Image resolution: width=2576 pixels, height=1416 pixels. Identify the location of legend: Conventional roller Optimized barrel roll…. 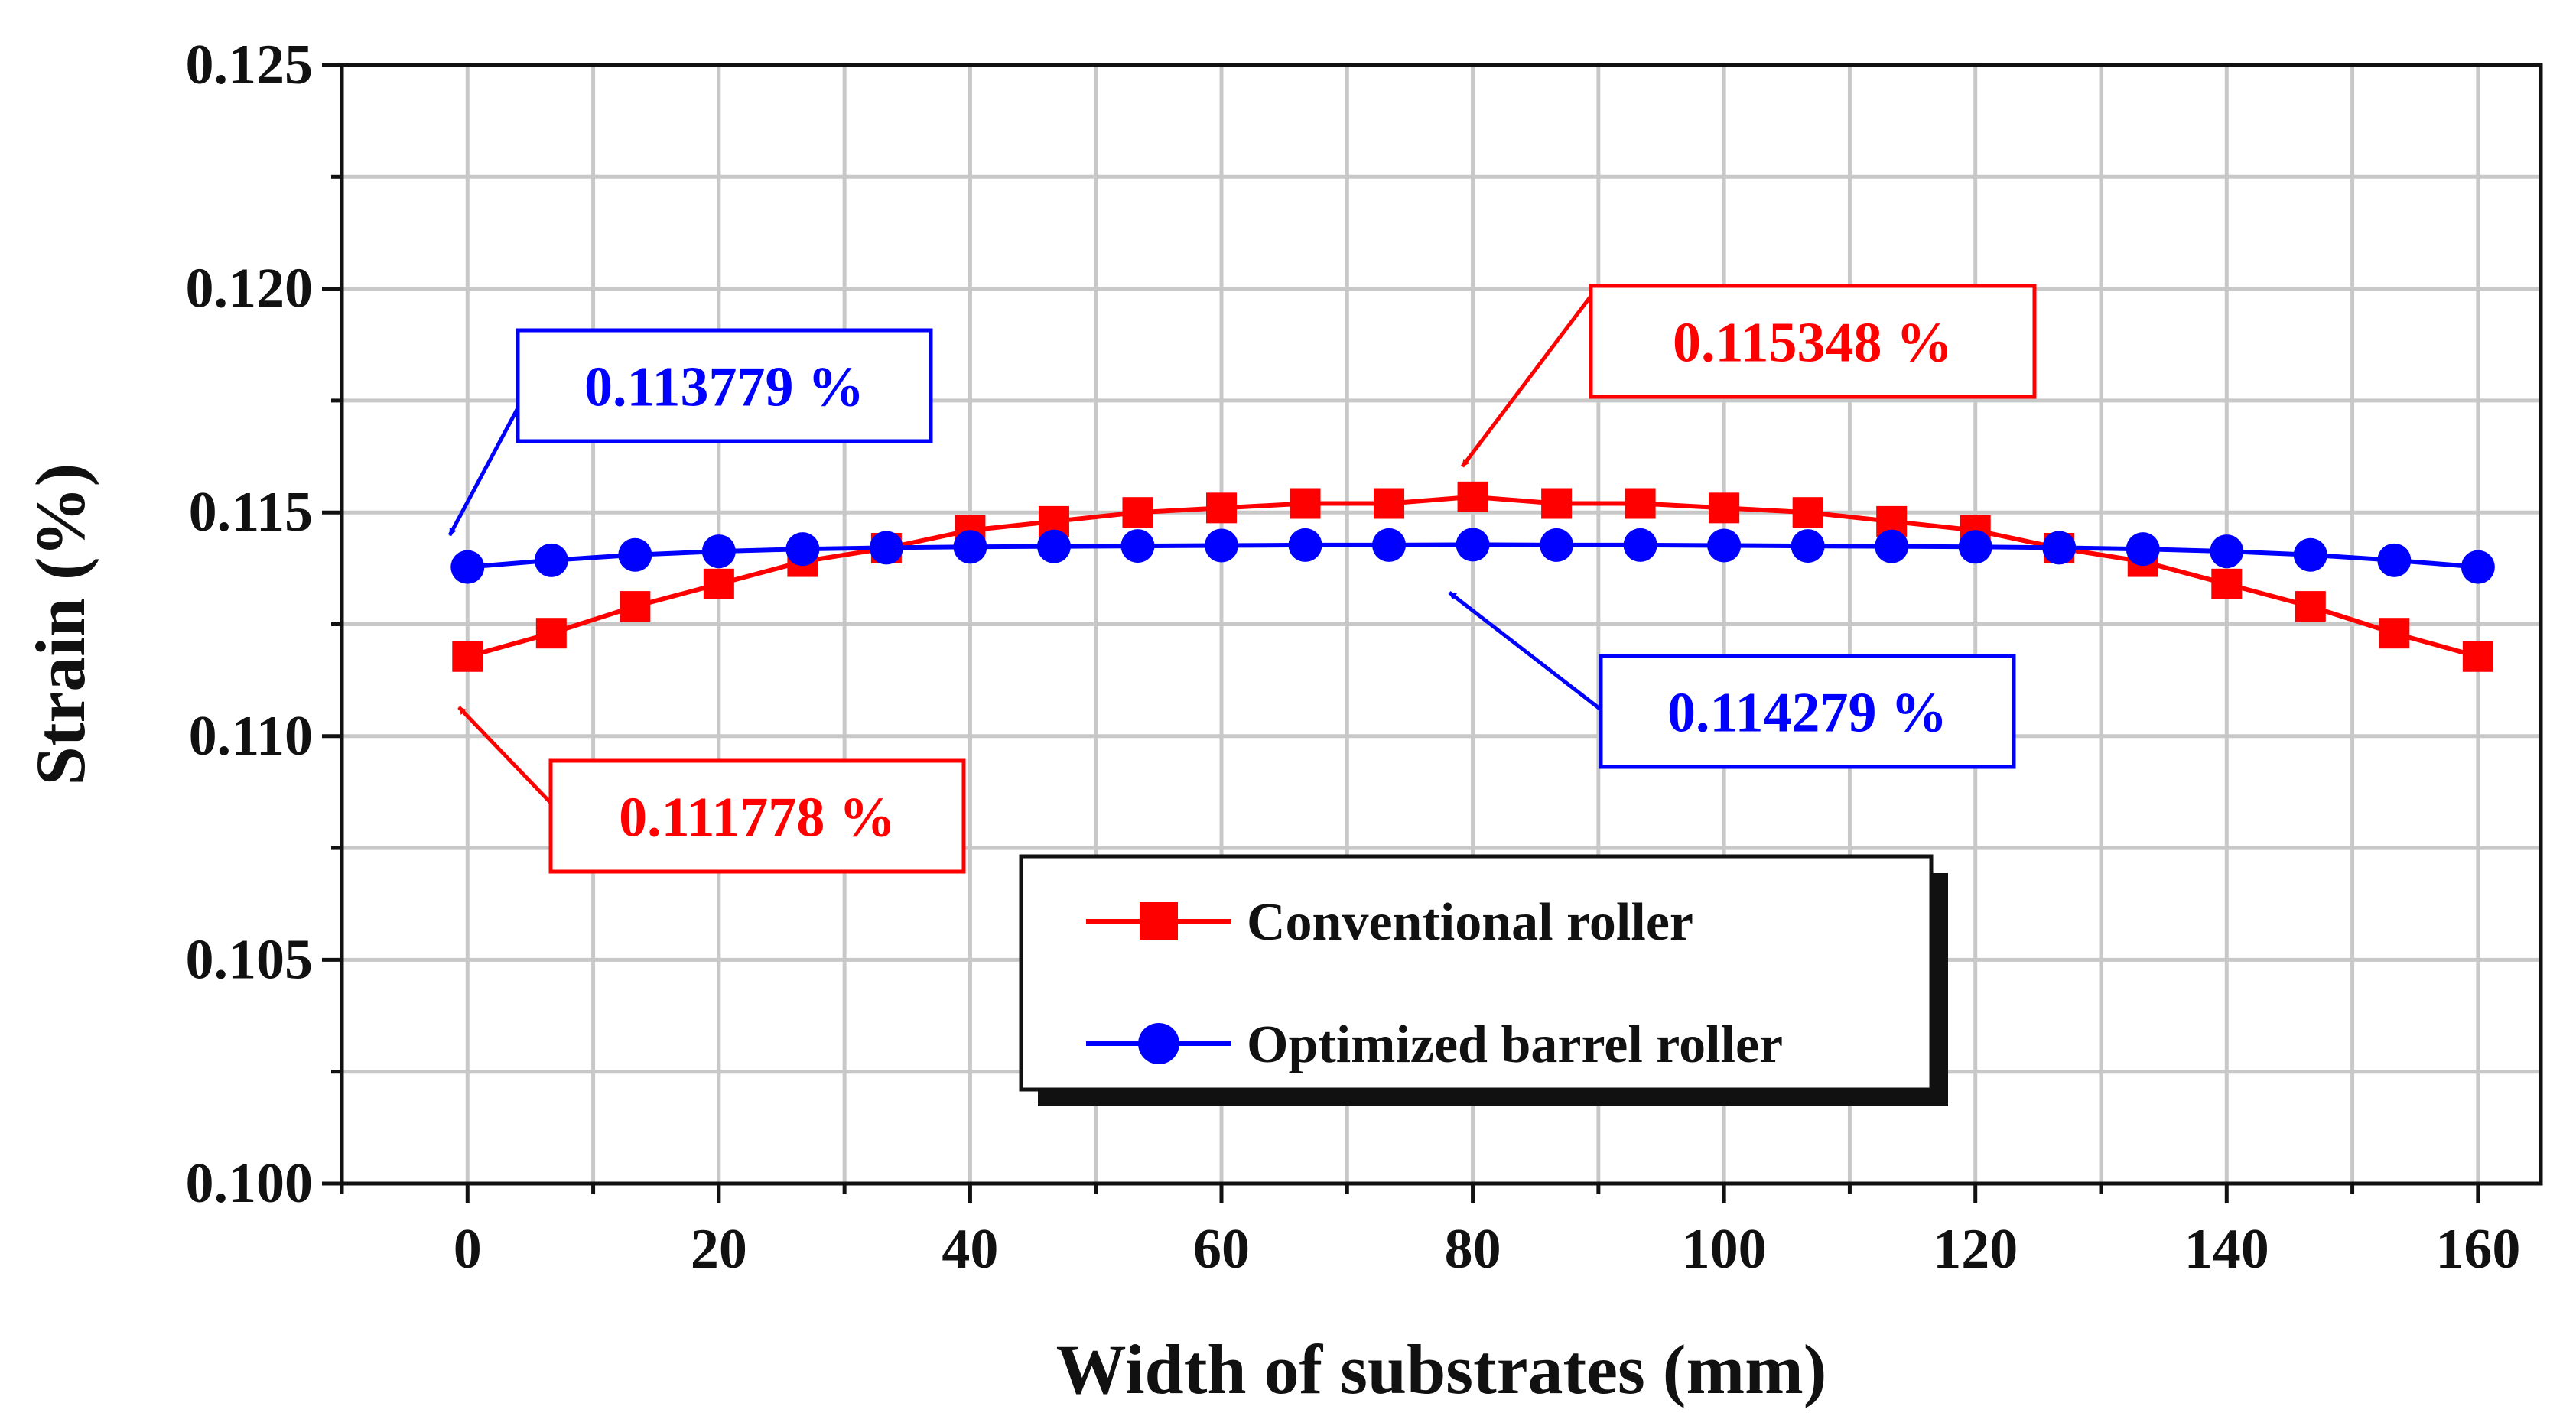
(1483, 980).